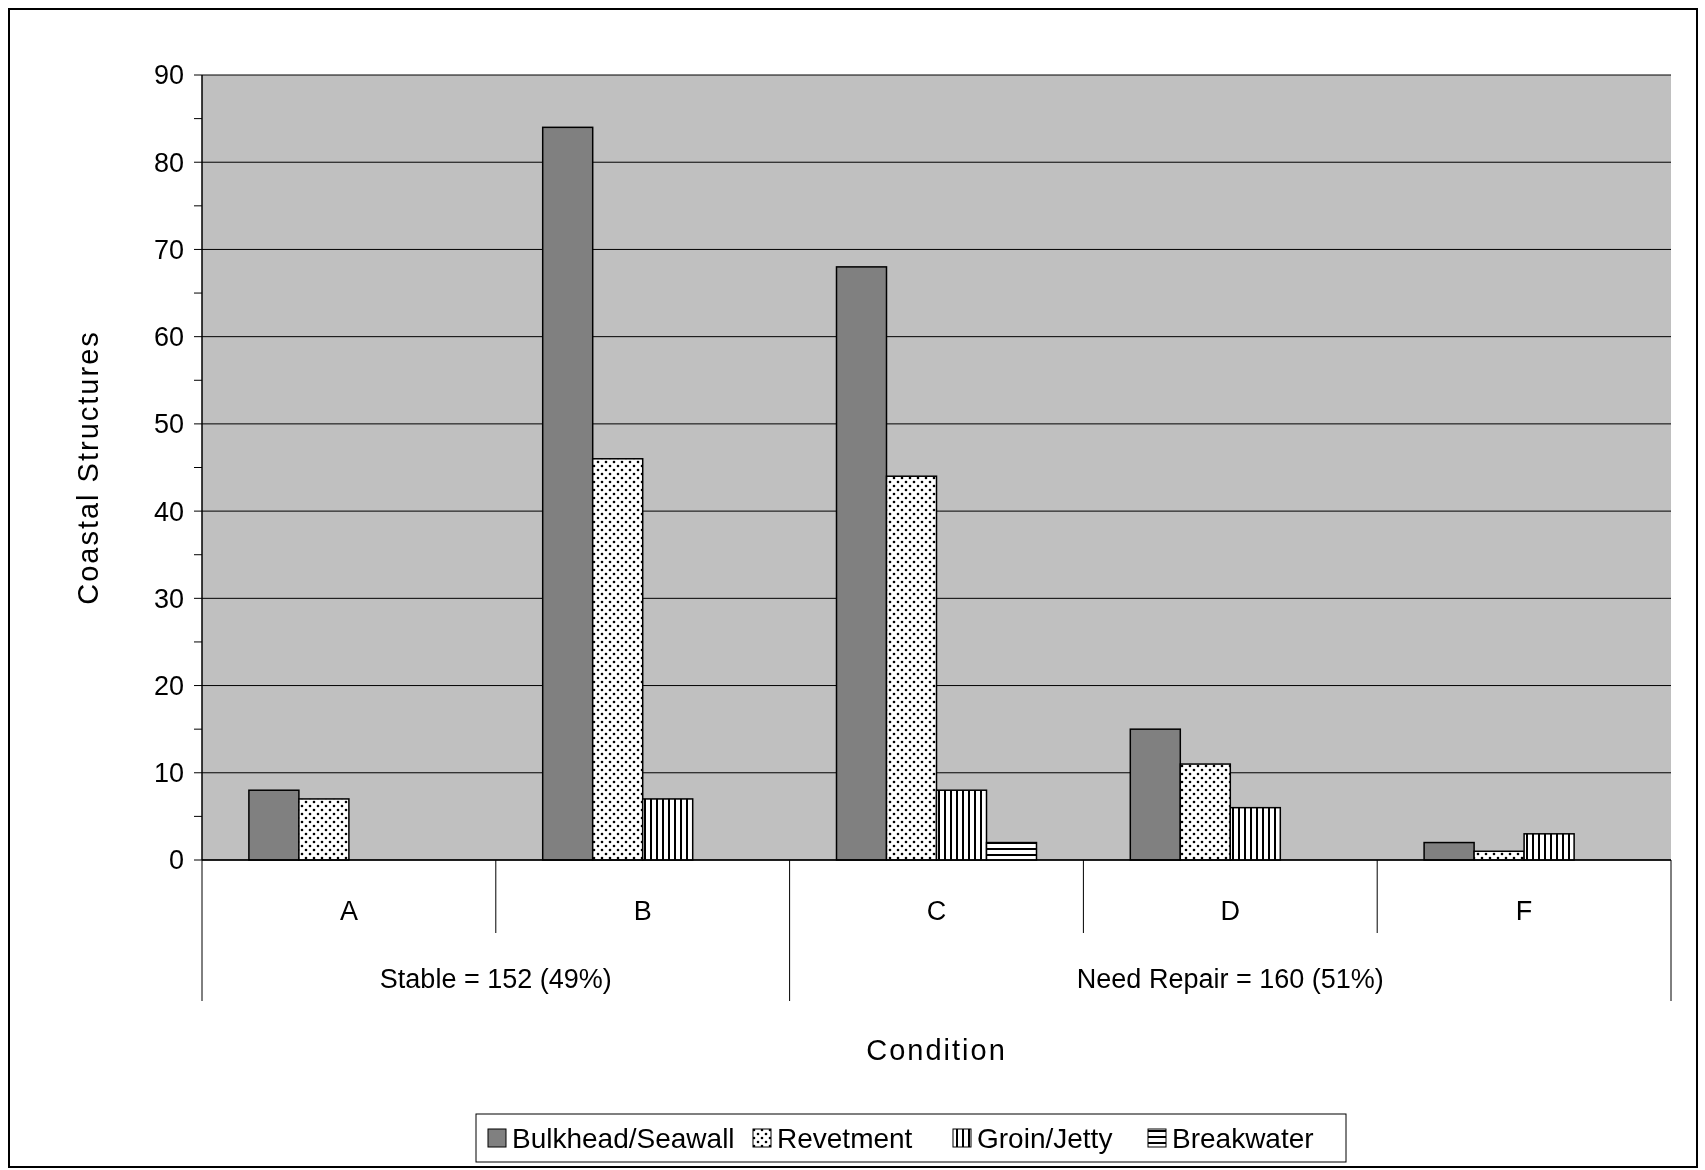  Describe the element at coordinates (1243, 1138) in the screenshot. I see `legend-label: Breakwater` at that location.